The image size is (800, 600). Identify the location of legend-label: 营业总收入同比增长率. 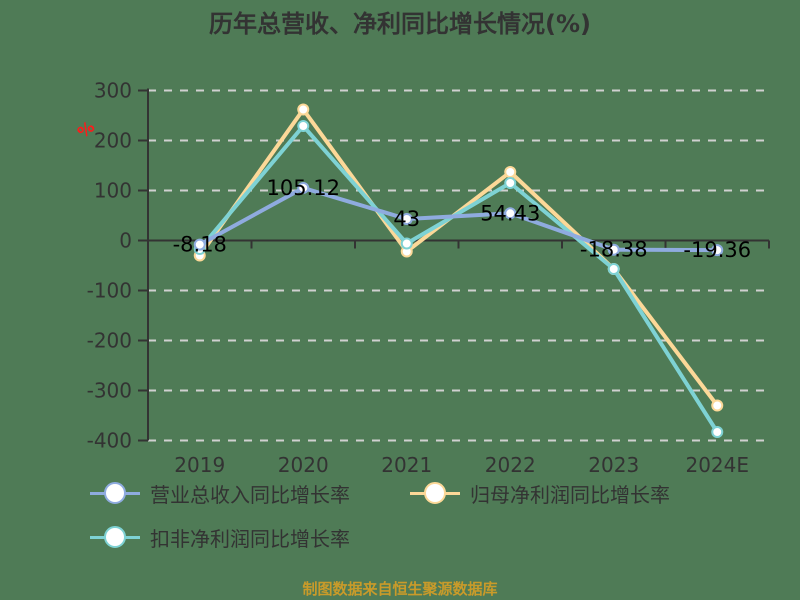
(250, 494).